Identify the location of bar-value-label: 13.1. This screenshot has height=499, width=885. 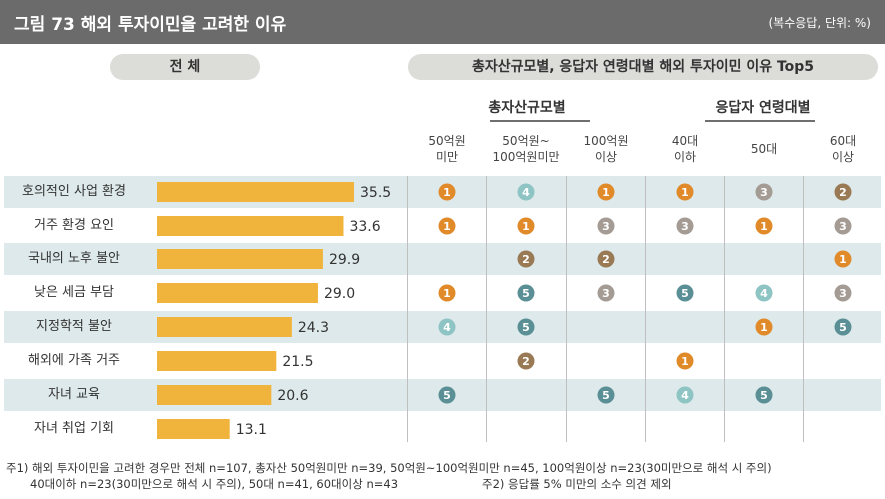
(251, 430).